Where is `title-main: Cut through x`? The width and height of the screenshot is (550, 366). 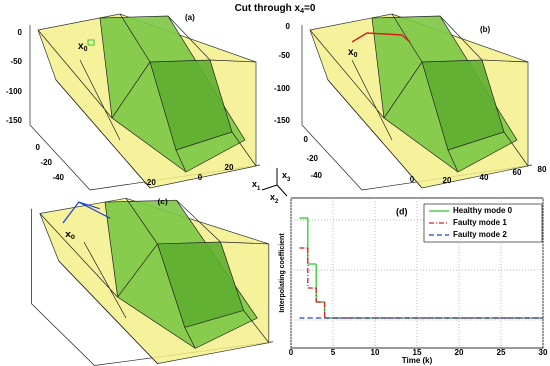
title-main: Cut through x is located at coordinates (268, 8).